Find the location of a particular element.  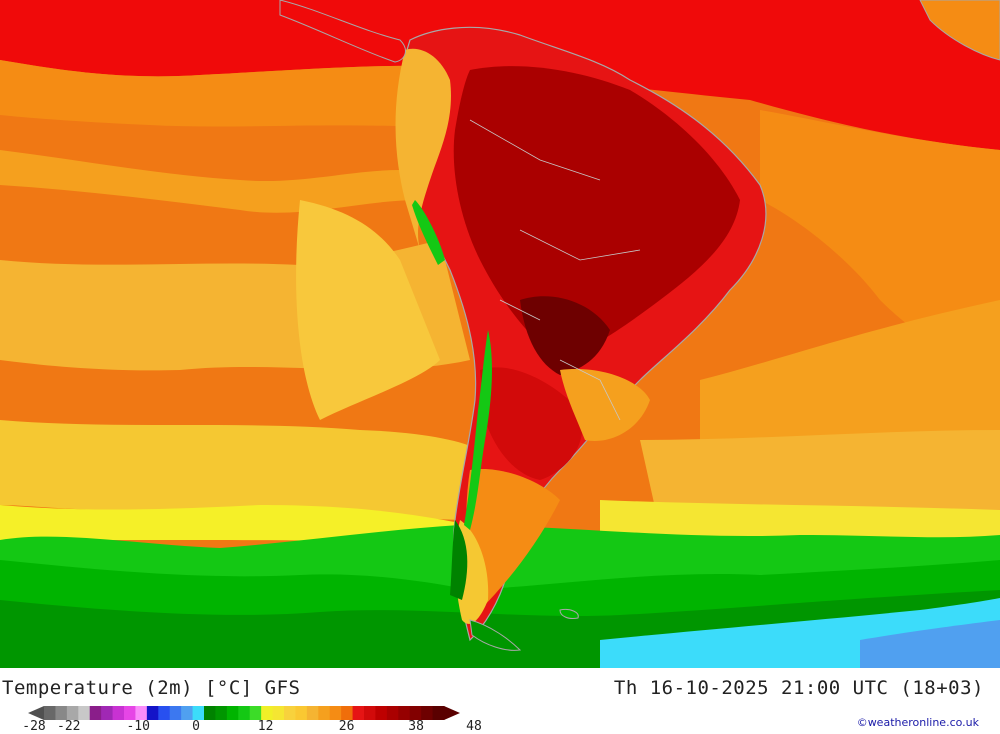

credit-link: ©weatheronline.co.uk is located at coordinates (917, 722).